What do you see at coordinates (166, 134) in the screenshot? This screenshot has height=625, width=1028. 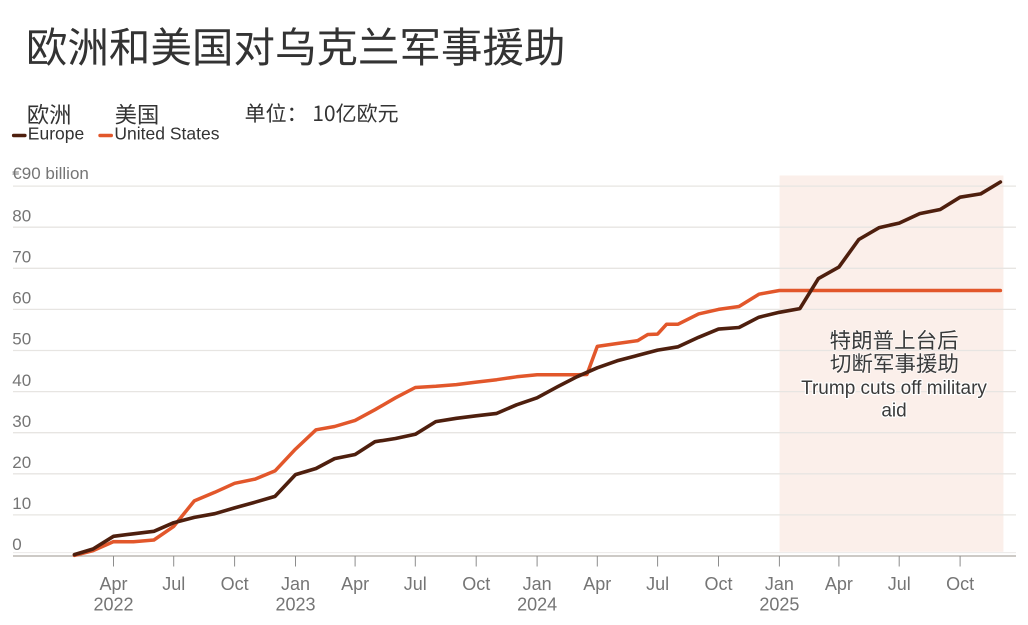 I see `svg-text: United States` at bounding box center [166, 134].